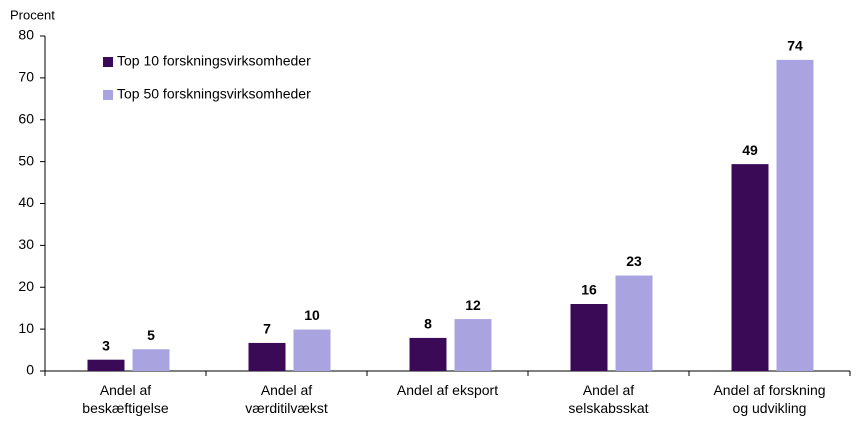 The width and height of the screenshot is (858, 425). What do you see at coordinates (750, 150) in the screenshot?
I see `value-label: 49` at bounding box center [750, 150].